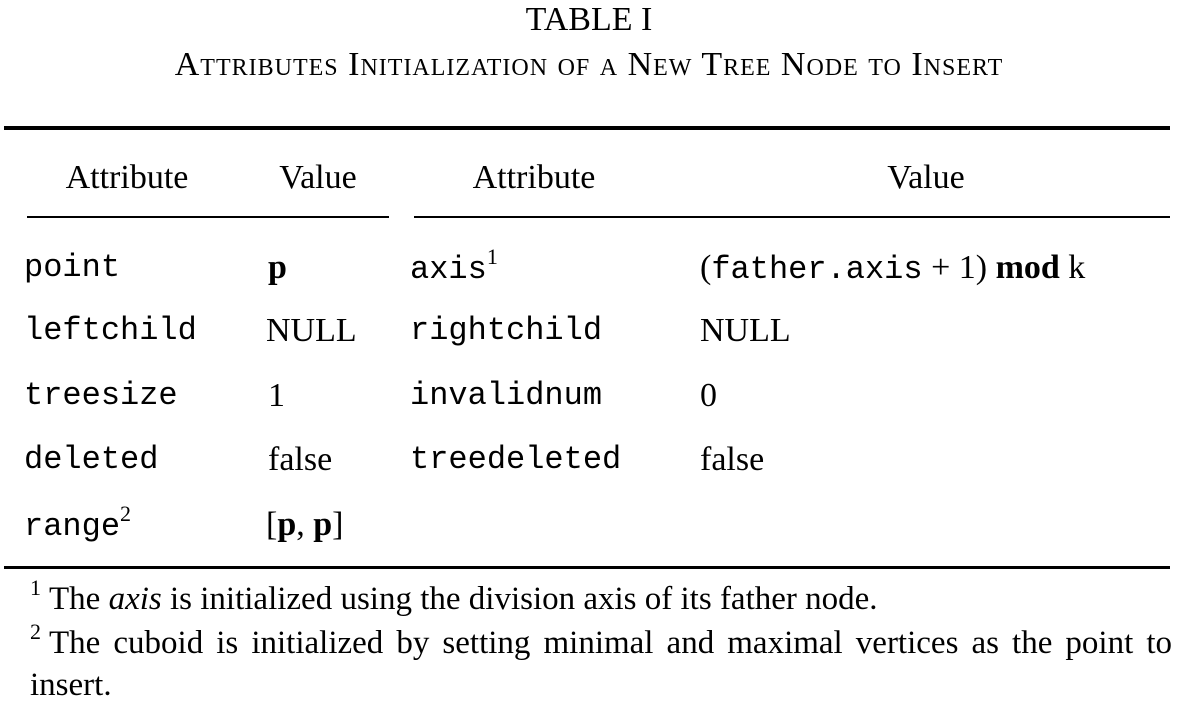 The height and width of the screenshot is (712, 1178). I want to click on header-underline-right, so click(792, 217).